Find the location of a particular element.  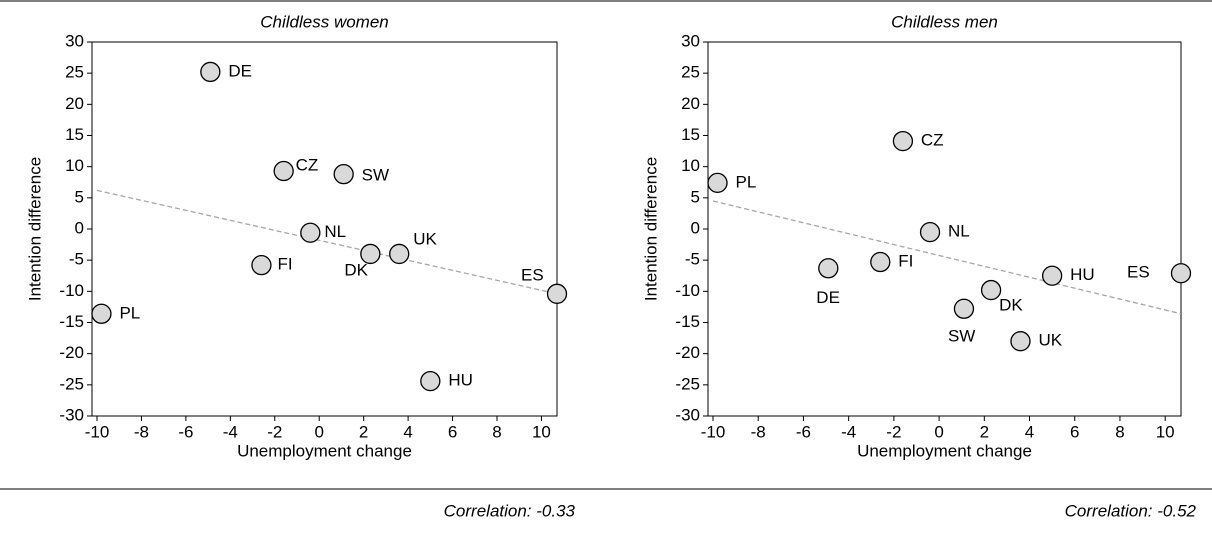

annotation: Correlation: -0.33 is located at coordinates (510, 510).